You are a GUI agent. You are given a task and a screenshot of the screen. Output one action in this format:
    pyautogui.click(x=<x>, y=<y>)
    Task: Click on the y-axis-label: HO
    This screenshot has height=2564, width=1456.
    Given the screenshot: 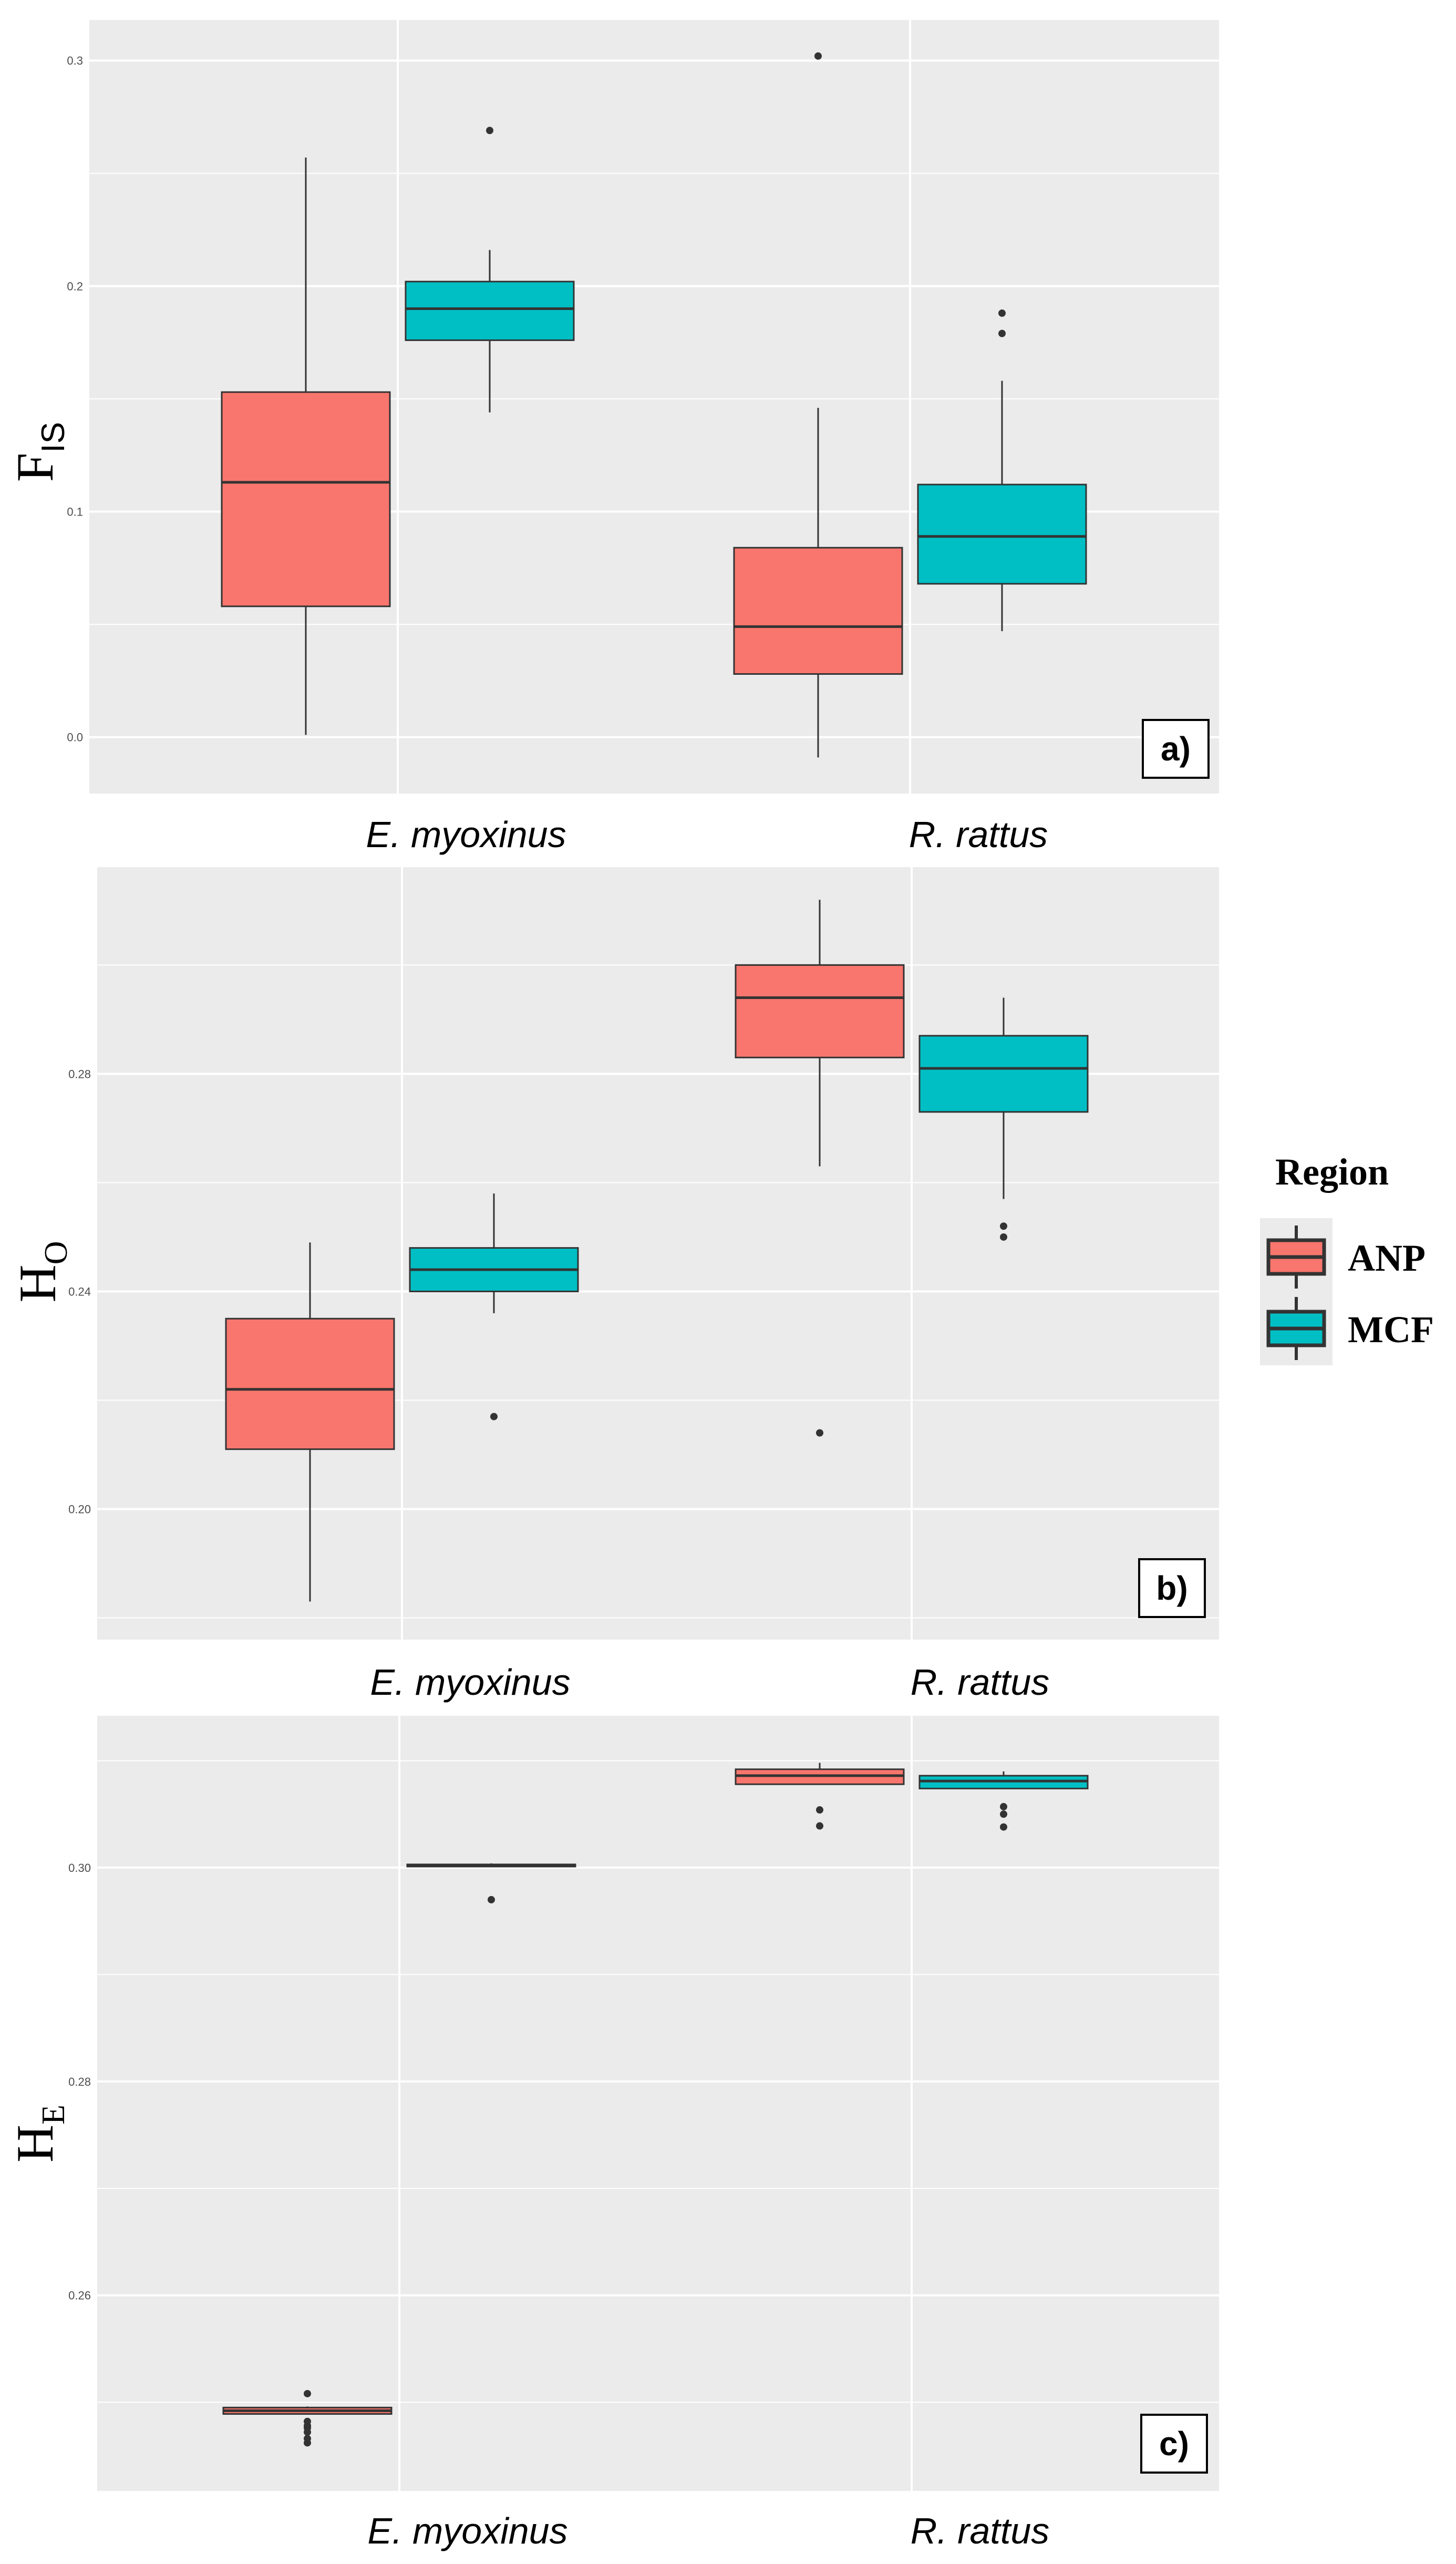 What is the action you would take?
    pyautogui.click(x=41, y=1272)
    